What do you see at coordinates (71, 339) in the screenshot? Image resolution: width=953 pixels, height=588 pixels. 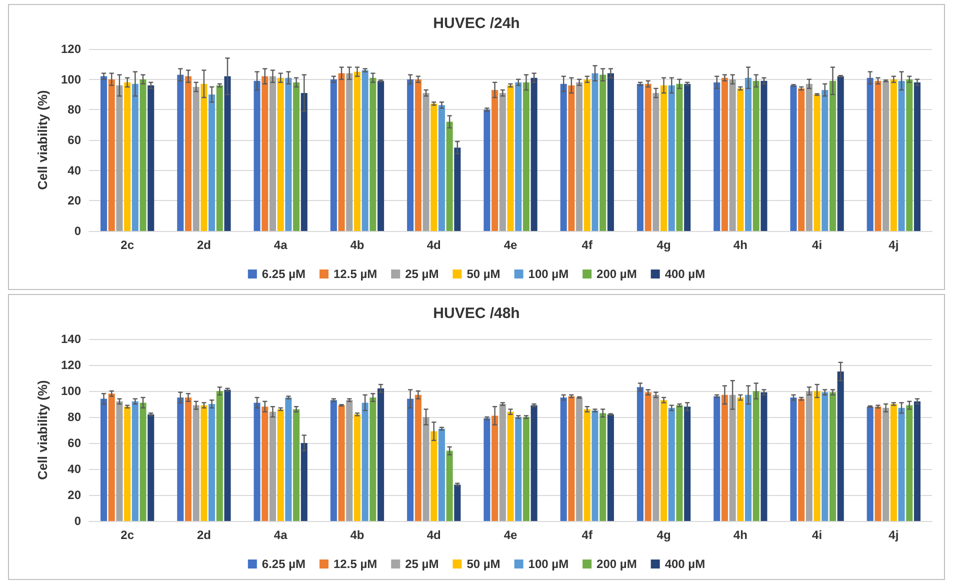 I see `y-tick-label: 140` at bounding box center [71, 339].